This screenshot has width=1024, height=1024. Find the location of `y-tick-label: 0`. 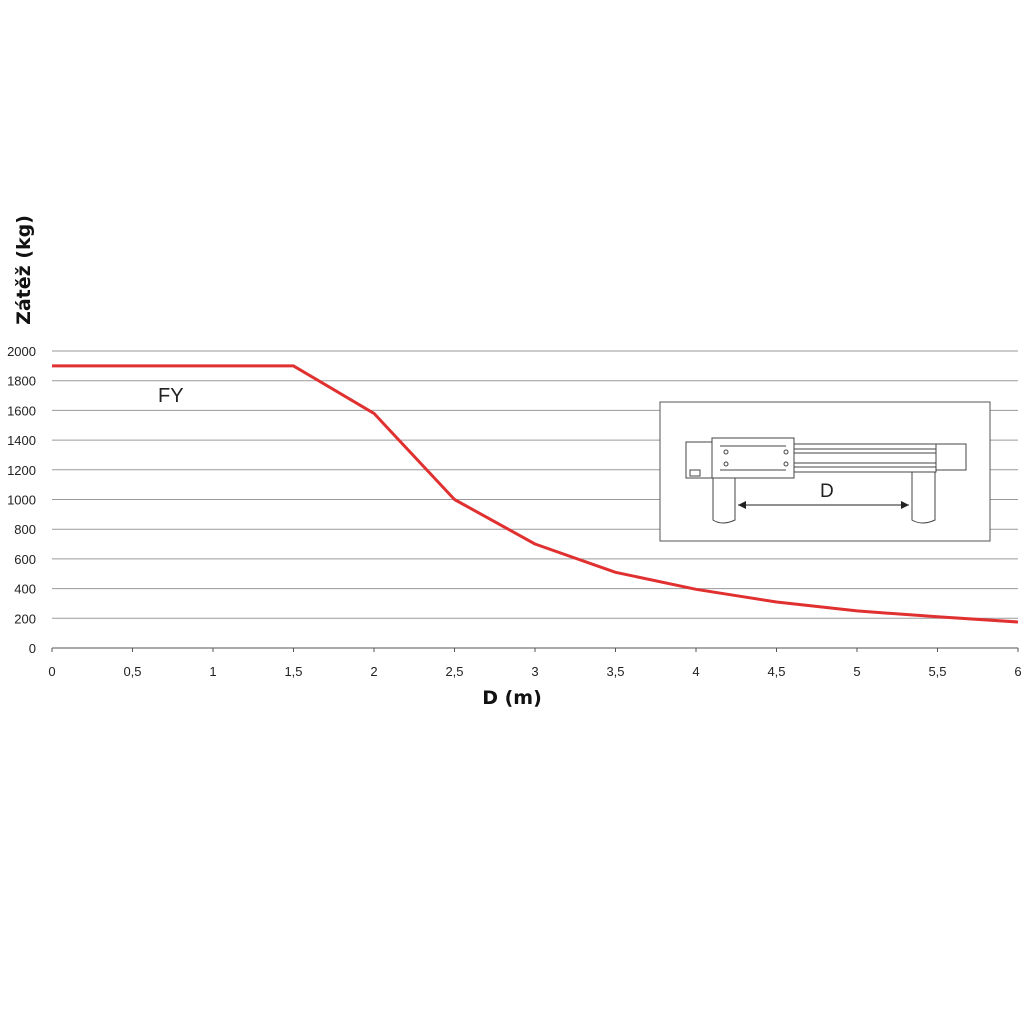

y-tick-label: 0 is located at coordinates (32, 648).